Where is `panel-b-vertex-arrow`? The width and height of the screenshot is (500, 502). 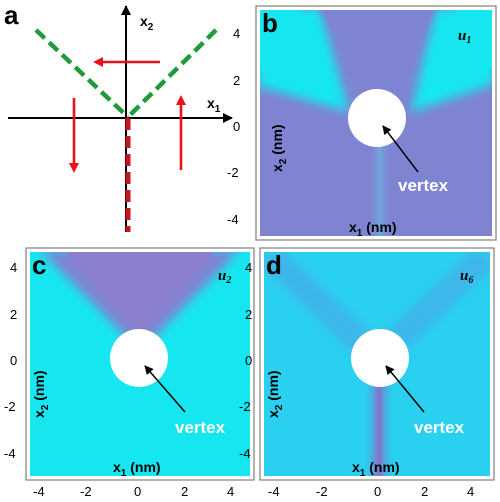 panel-b-vertex-arrow is located at coordinates (400, 149).